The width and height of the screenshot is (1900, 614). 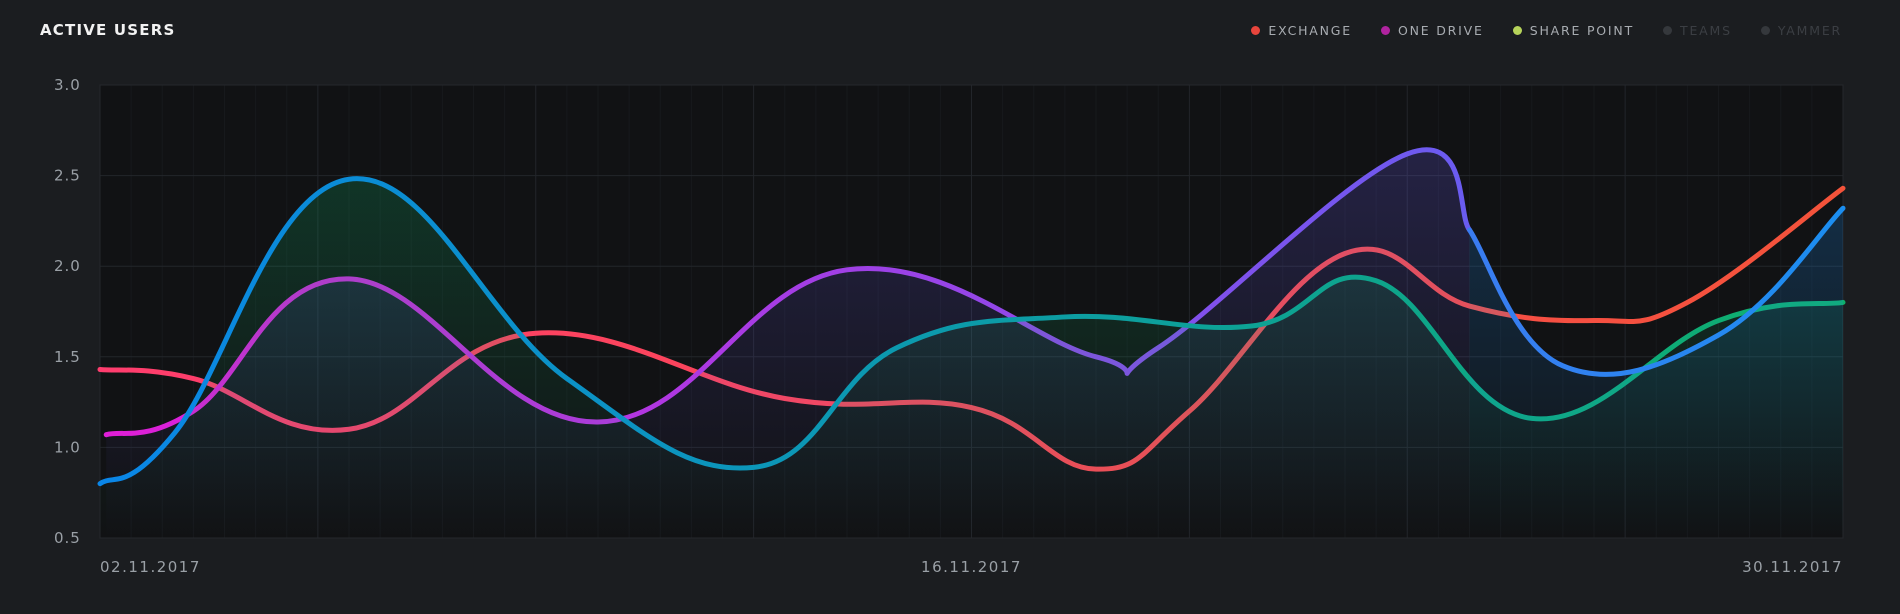 What do you see at coordinates (1809, 30) in the screenshot?
I see `legend-label: YAMMER` at bounding box center [1809, 30].